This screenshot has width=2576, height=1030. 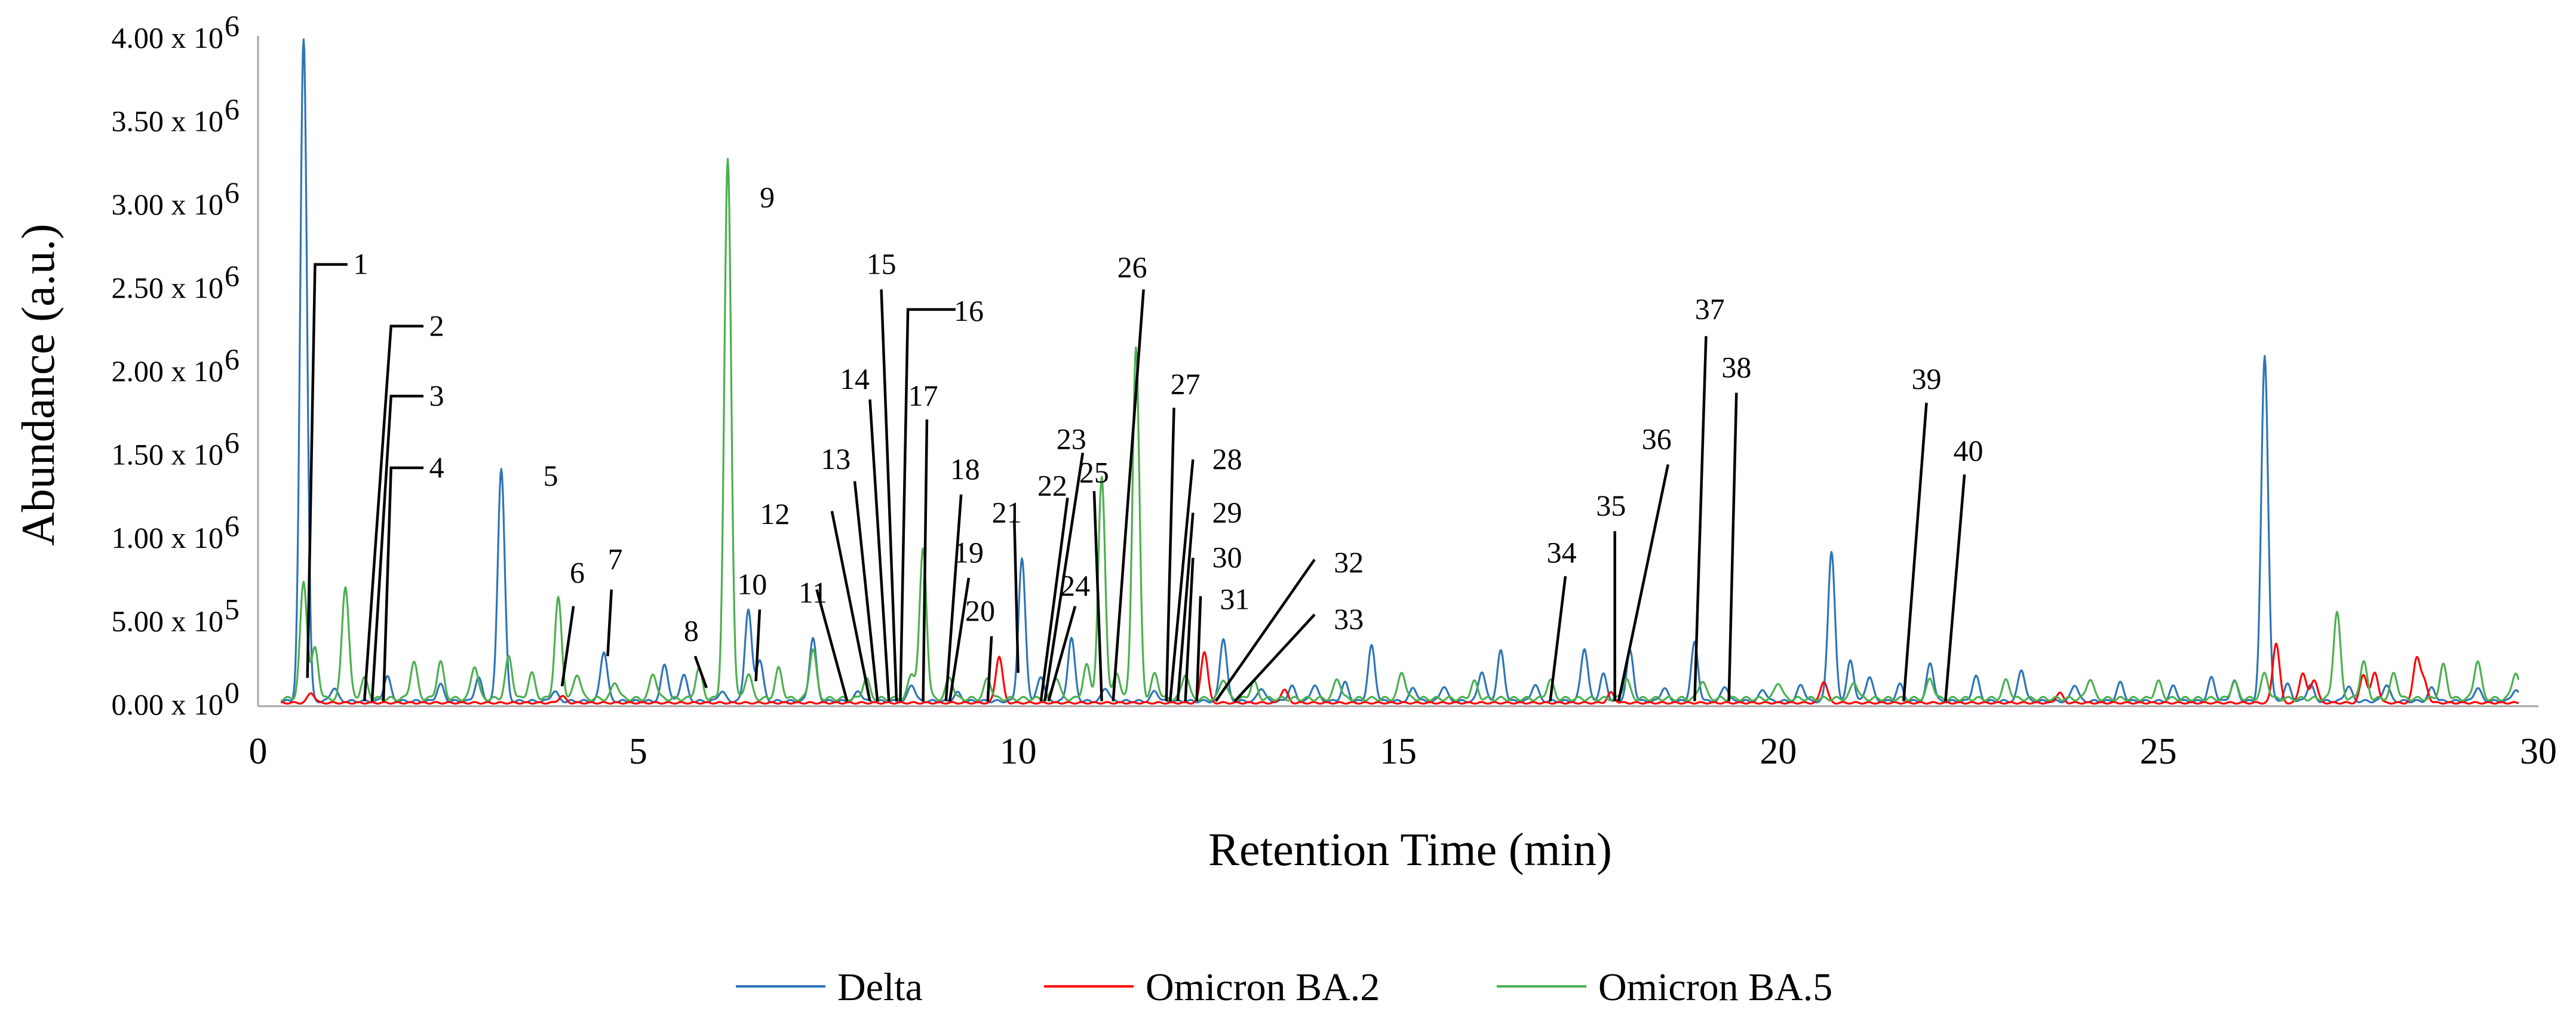 I want to click on legend: Delta Omicron BA.2 Omicron BA.5, so click(x=1284, y=987).